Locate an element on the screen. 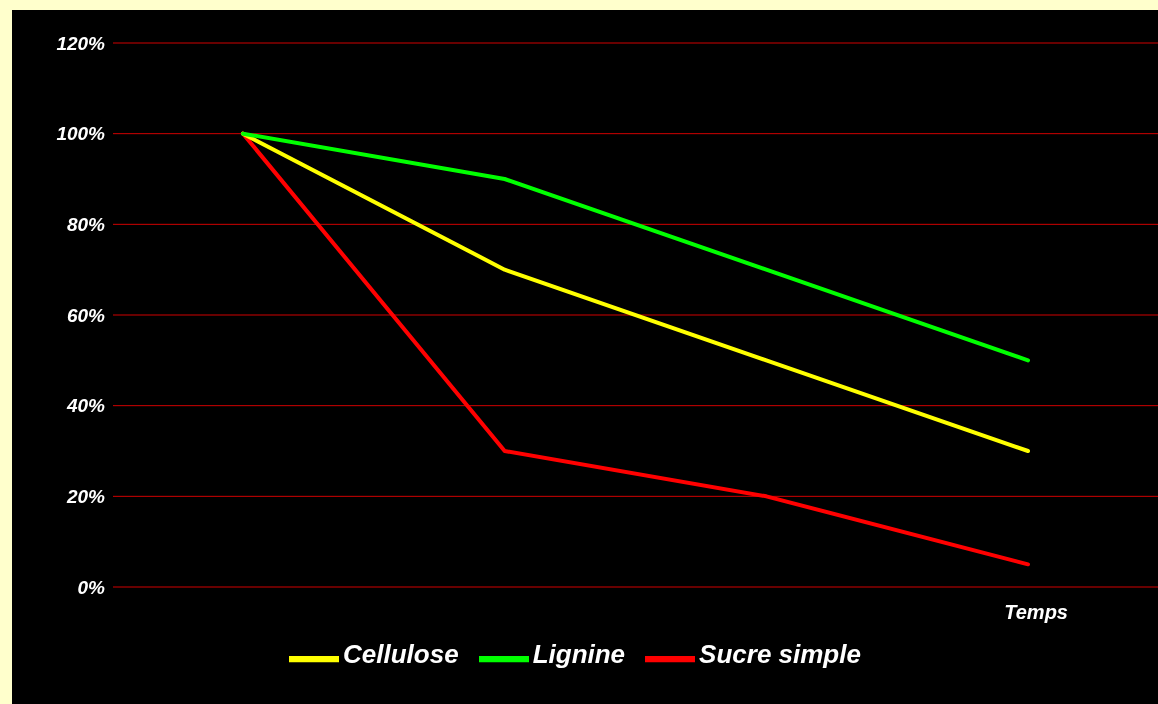 The width and height of the screenshot is (1158, 704). legend-label: Cellulose is located at coordinates (401, 653).